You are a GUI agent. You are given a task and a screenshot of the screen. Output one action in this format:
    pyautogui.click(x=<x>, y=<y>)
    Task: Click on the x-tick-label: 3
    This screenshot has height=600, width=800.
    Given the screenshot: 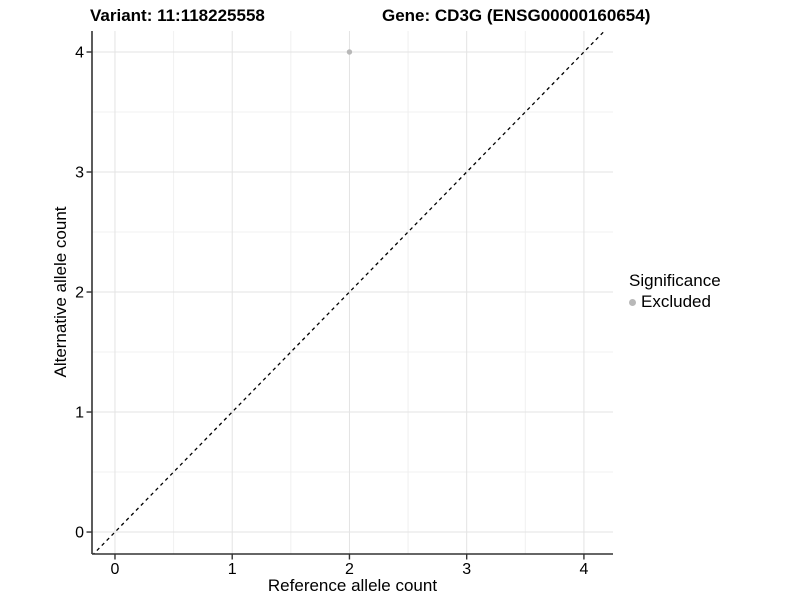 What is the action you would take?
    pyautogui.click(x=466, y=569)
    